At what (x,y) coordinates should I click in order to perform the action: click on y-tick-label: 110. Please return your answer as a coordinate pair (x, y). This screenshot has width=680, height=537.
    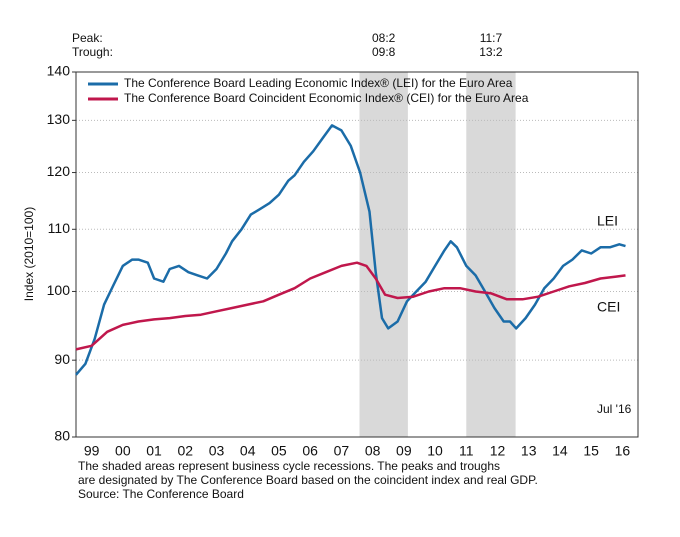
    Looking at the image, I should click on (59, 228).